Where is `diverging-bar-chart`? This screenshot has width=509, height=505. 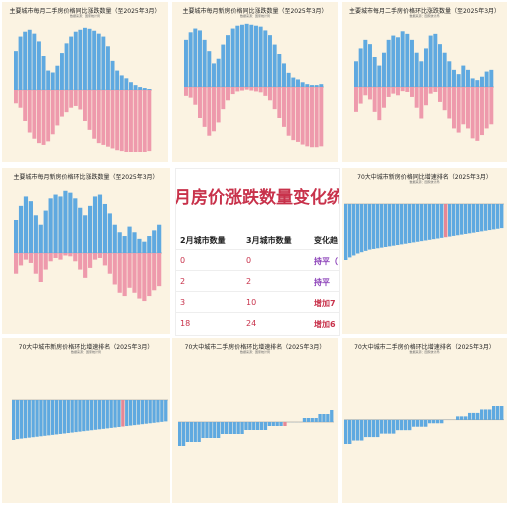 diverging-bar-chart is located at coordinates (424, 86).